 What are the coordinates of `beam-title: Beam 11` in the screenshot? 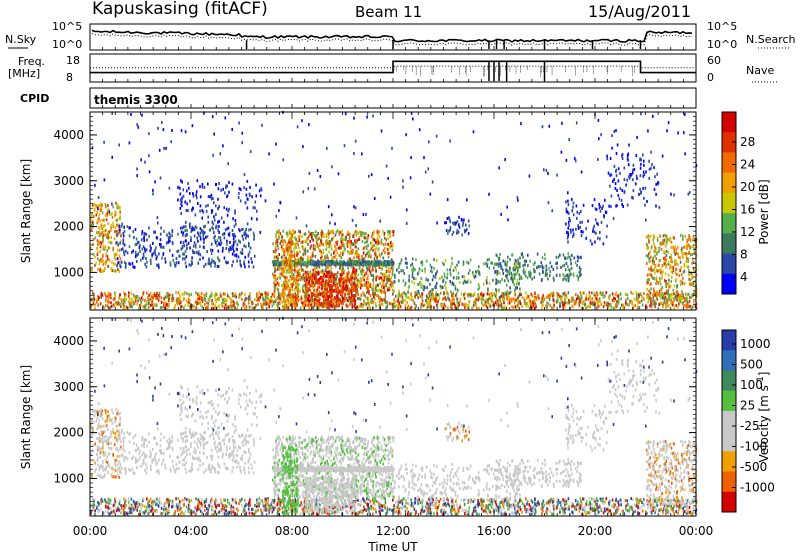 It's located at (388, 12).